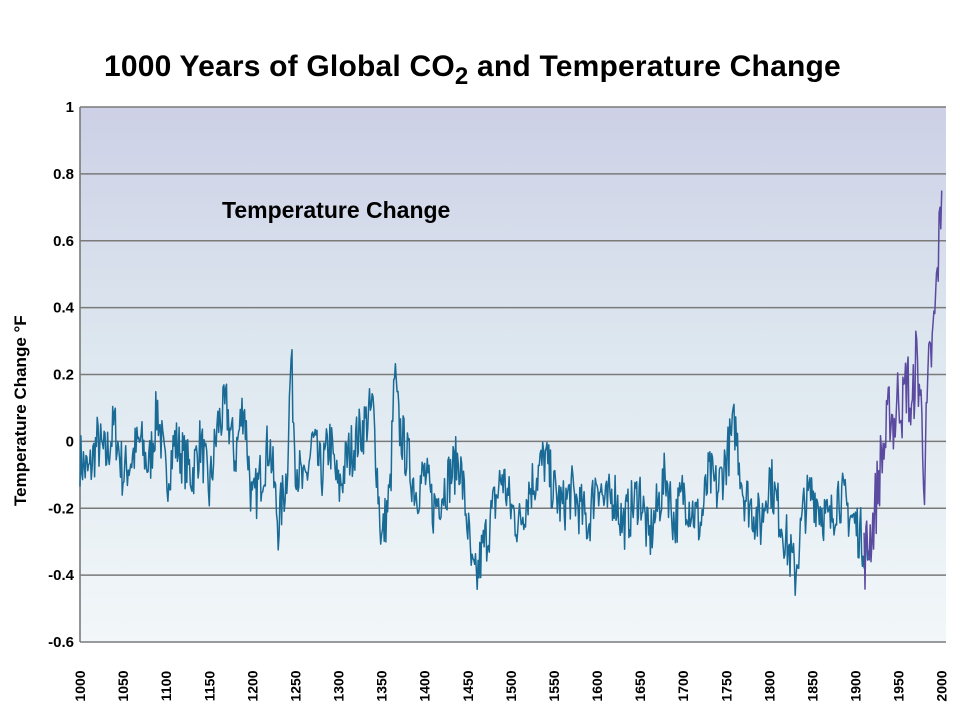 The width and height of the screenshot is (960, 720). I want to click on x-tick-label: 1200, so click(252, 685).